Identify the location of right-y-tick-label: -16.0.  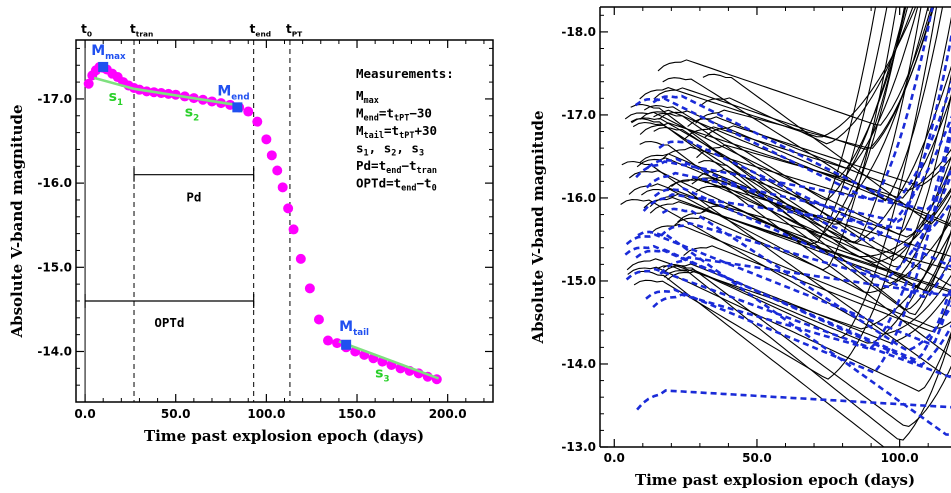
(578, 198).